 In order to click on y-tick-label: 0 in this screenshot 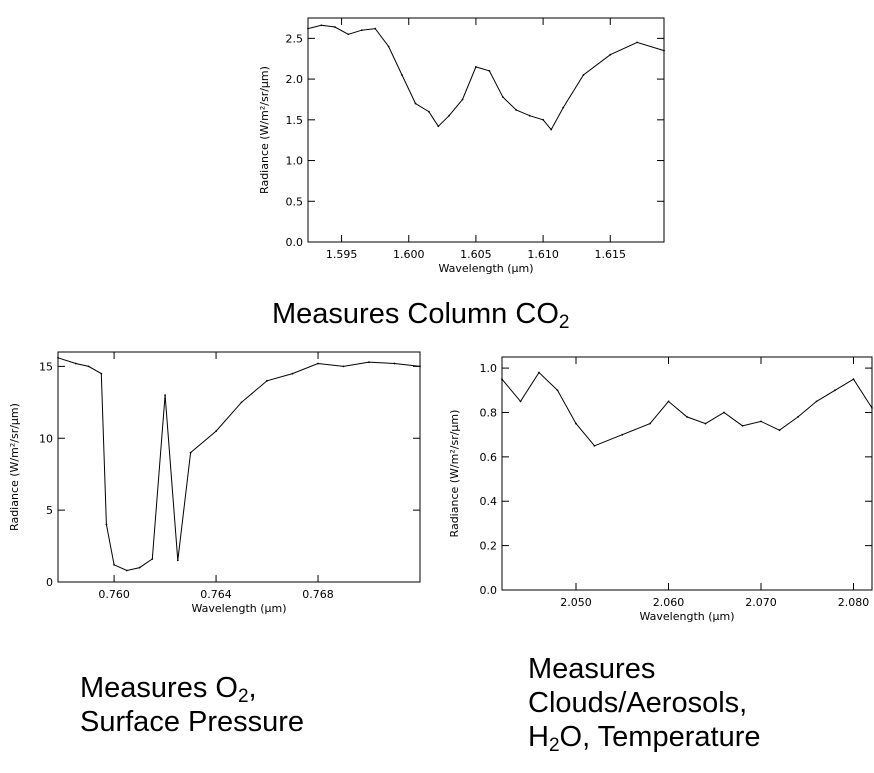, I will do `click(49, 582)`.